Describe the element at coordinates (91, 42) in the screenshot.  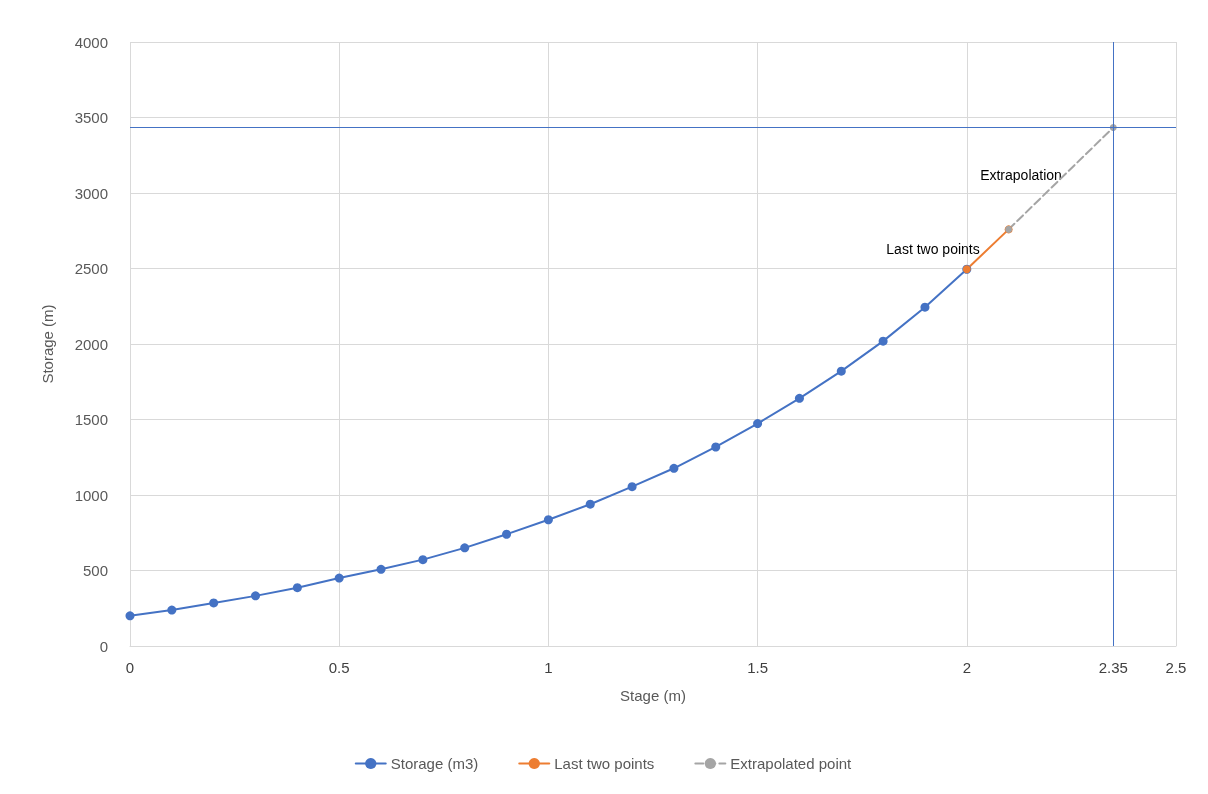
I see `y-tick-label: 4000` at that location.